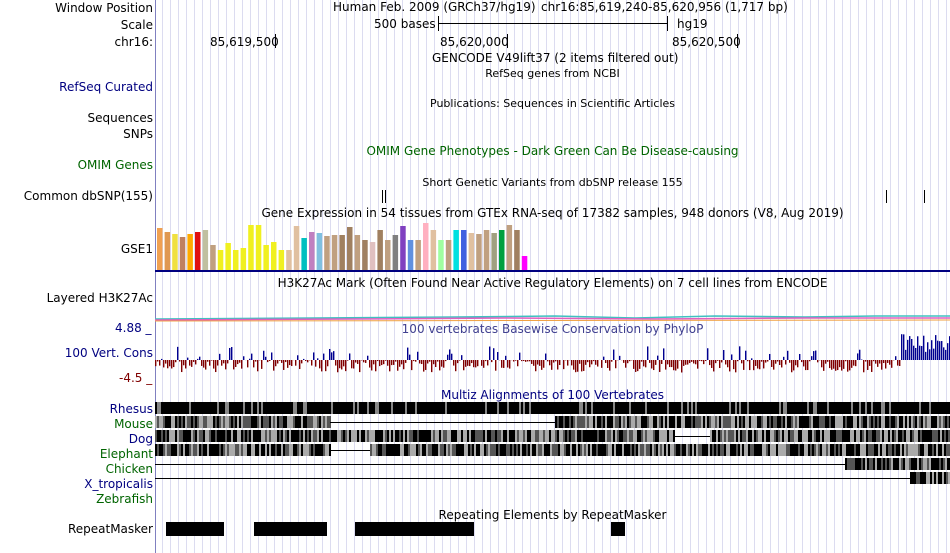 Image resolution: width=950 pixels, height=553 pixels. What do you see at coordinates (552, 248) in the screenshot?
I see `gtex-chart` at bounding box center [552, 248].